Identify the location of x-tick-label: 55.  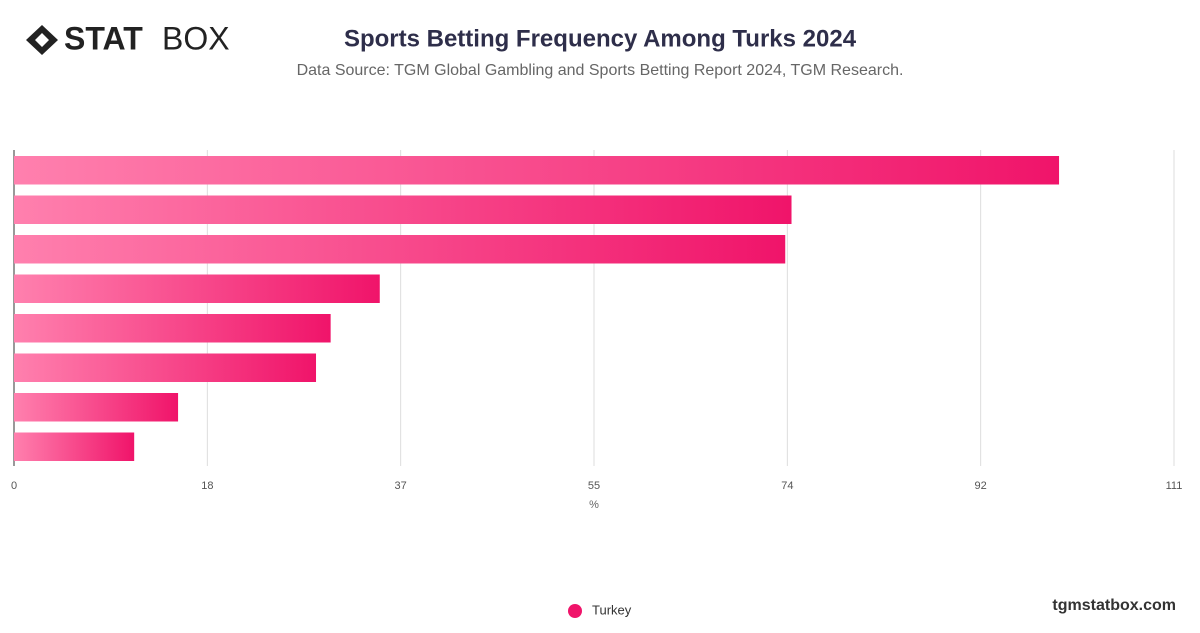
(594, 486).